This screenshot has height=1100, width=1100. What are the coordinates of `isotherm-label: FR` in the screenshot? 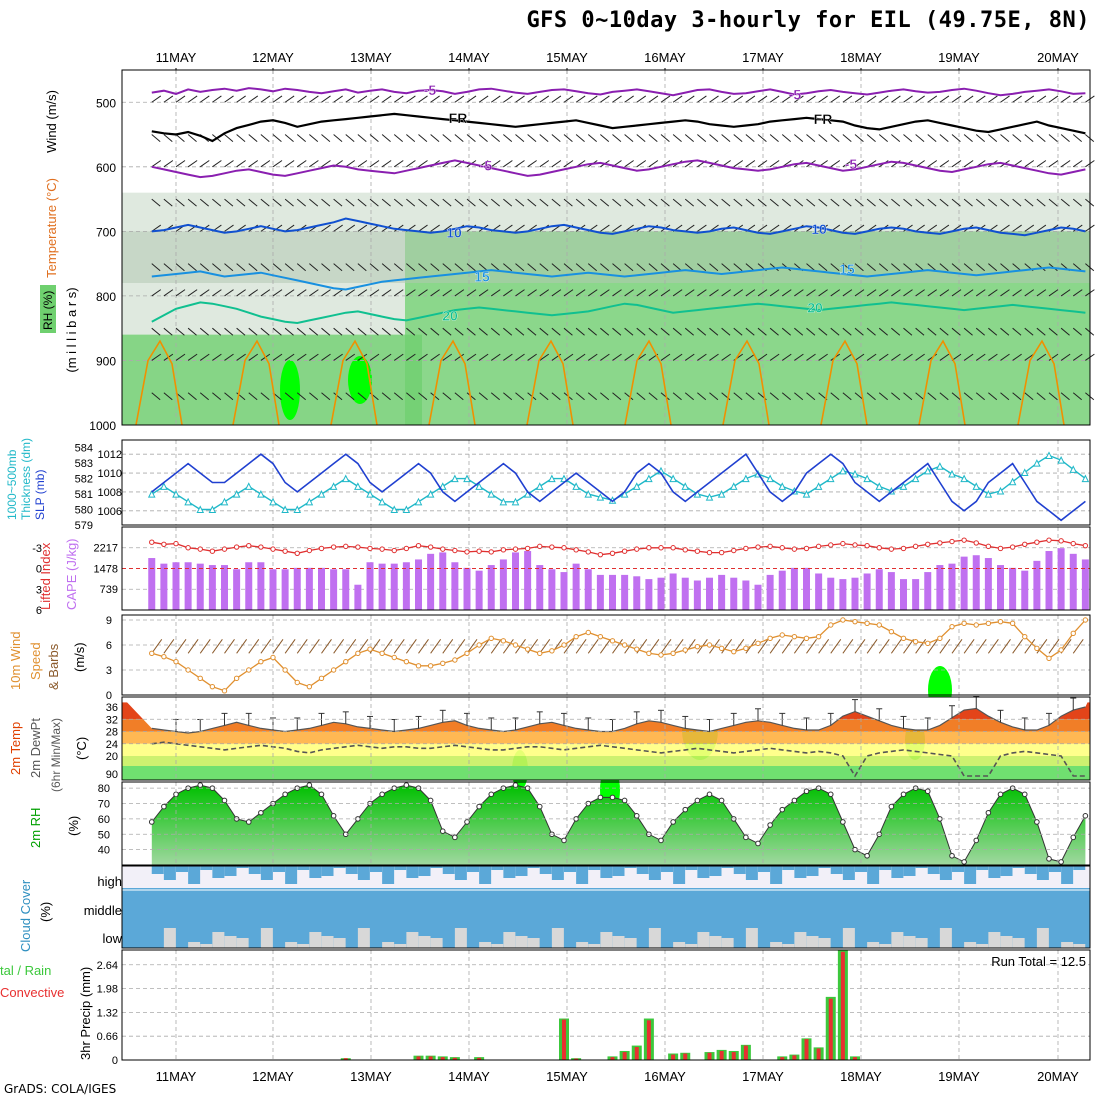 It's located at (823, 119).